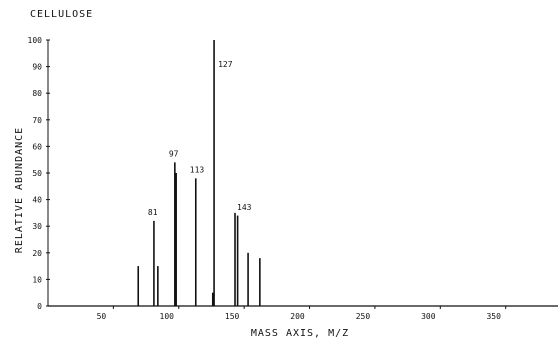 This screenshot has width=558, height=343. Describe the element at coordinates (153, 212) in the screenshot. I see `peak-label-81: 81` at that location.